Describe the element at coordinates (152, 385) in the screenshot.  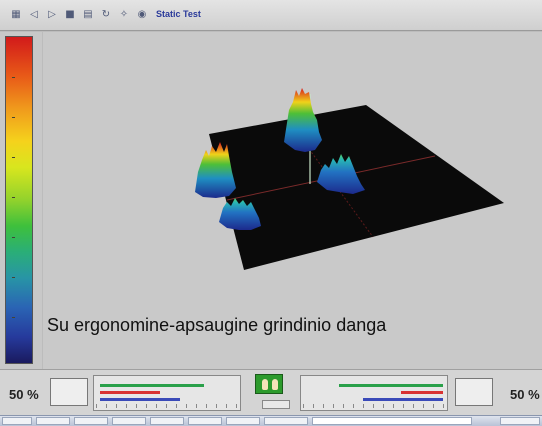
I see `left-green-bar` at that location.